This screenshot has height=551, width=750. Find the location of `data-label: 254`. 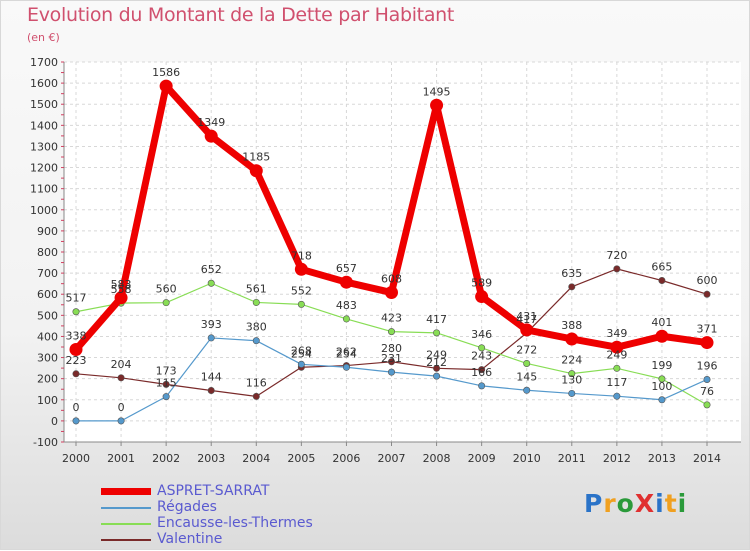

data-label: 254 is located at coordinates (301, 353).